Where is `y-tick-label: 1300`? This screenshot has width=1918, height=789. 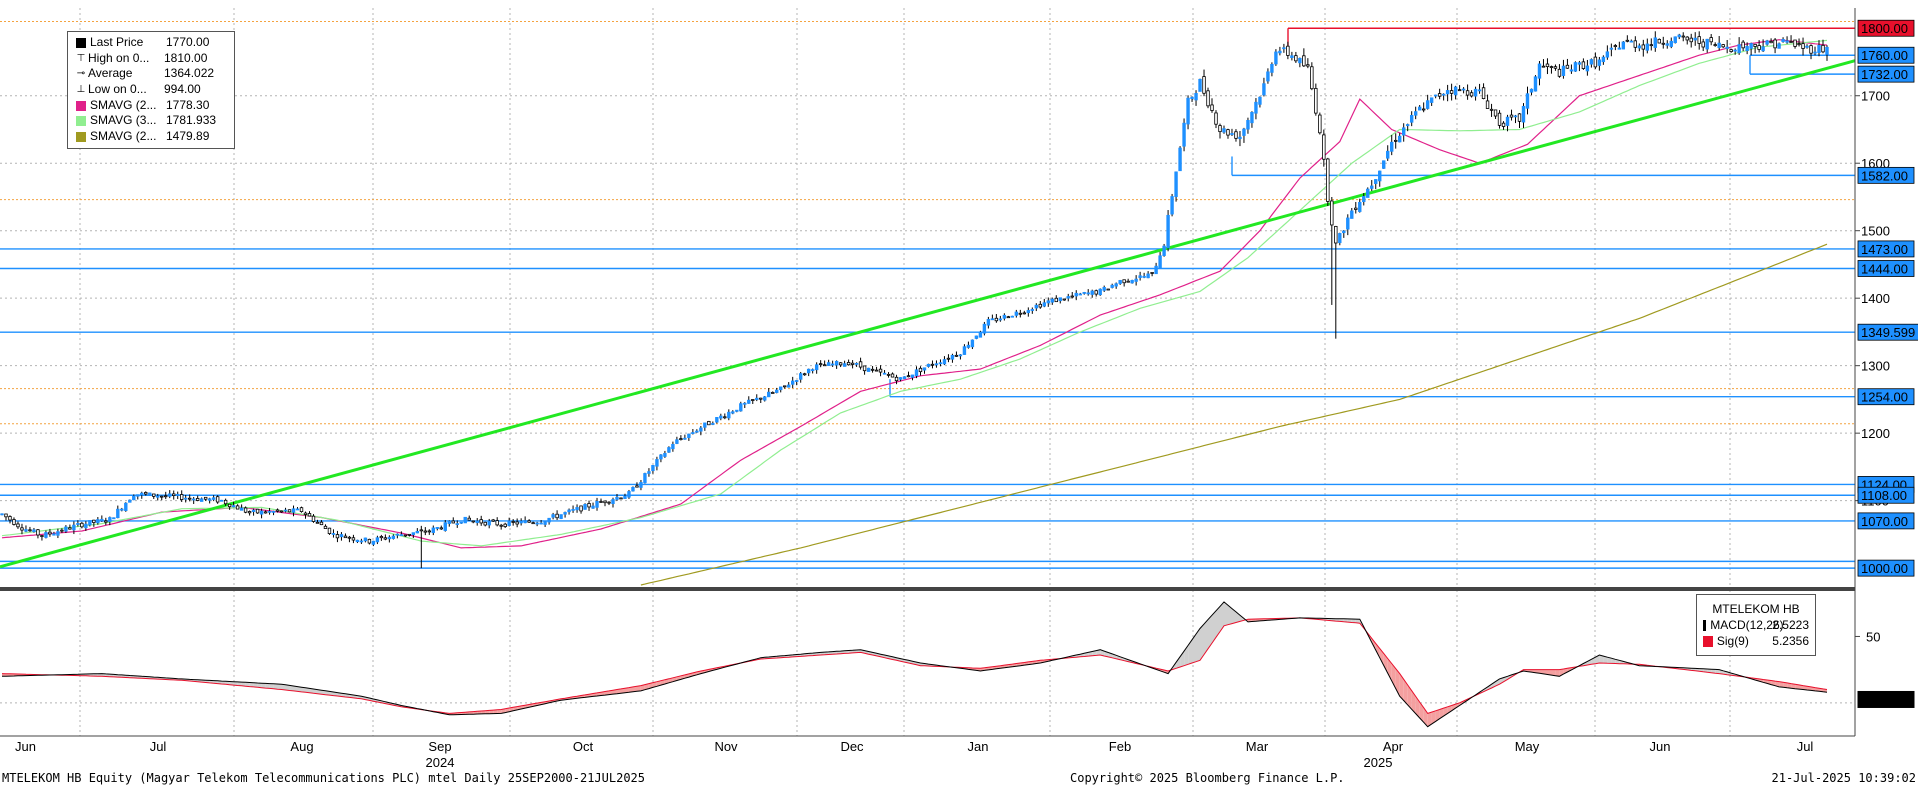
y-tick-label: 1300 is located at coordinates (1875, 366).